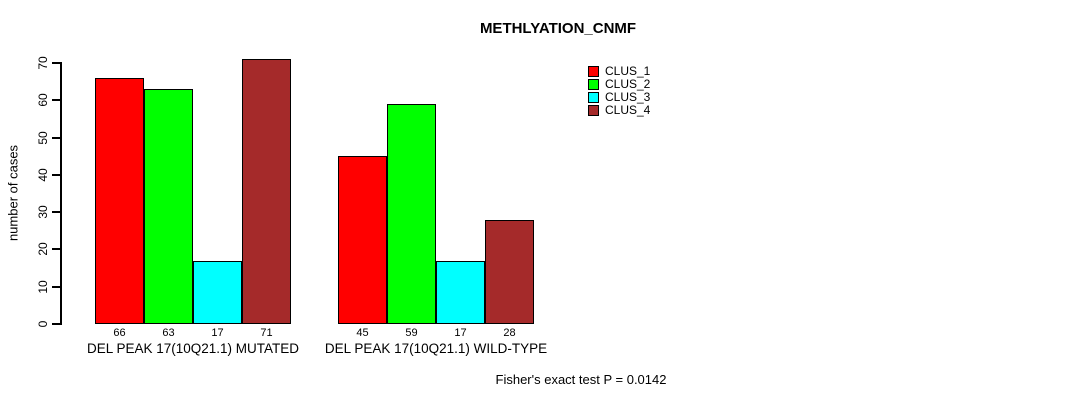 The width and height of the screenshot is (1090, 400). Describe the element at coordinates (168, 333) in the screenshot. I see `bar-value-label: 63` at that location.